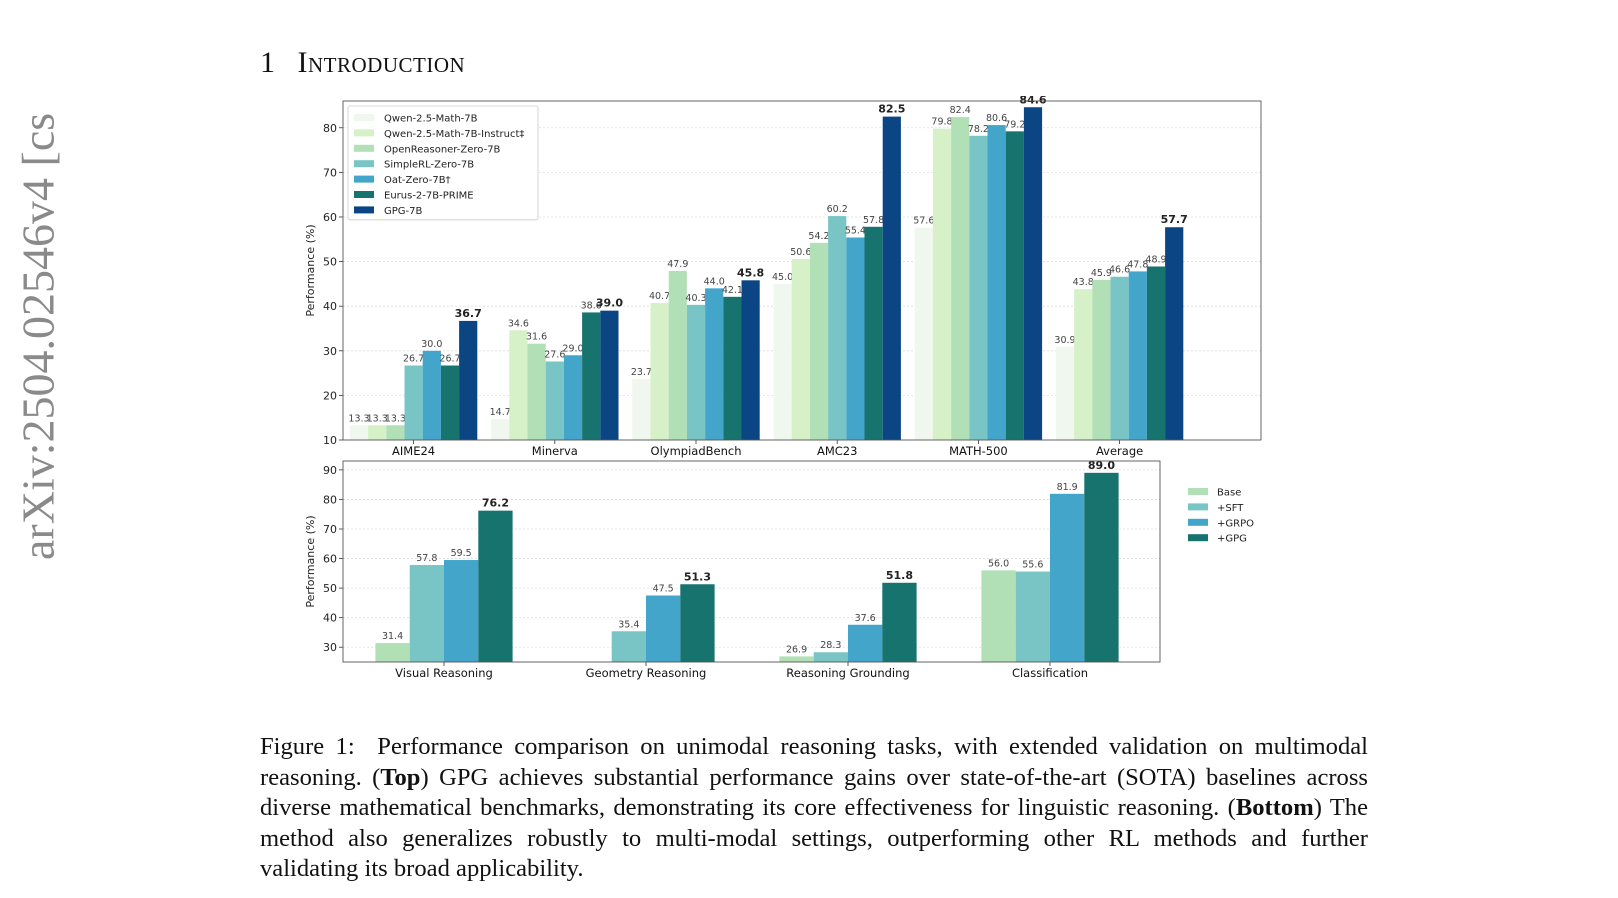  Describe the element at coordinates (750, 272) in the screenshot. I see `data-label: 45.8` at that location.